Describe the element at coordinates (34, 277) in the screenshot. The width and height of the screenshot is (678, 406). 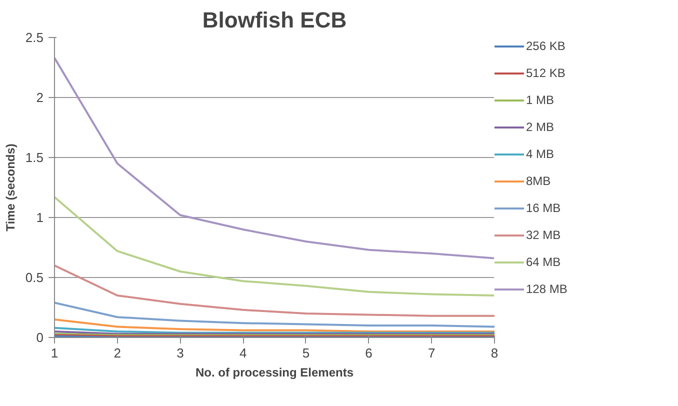
I see `y-tick-label: 0.5` at that location.